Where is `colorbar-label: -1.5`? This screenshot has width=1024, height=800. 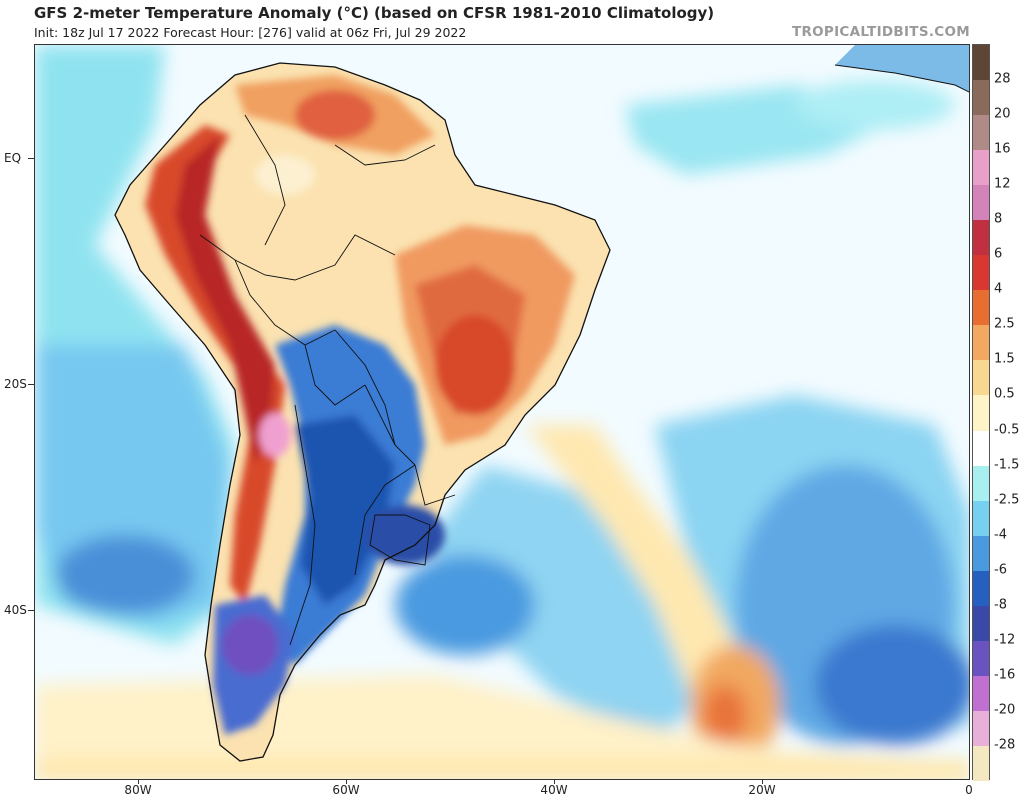
colorbar-label: -1.5 is located at coordinates (1007, 465).